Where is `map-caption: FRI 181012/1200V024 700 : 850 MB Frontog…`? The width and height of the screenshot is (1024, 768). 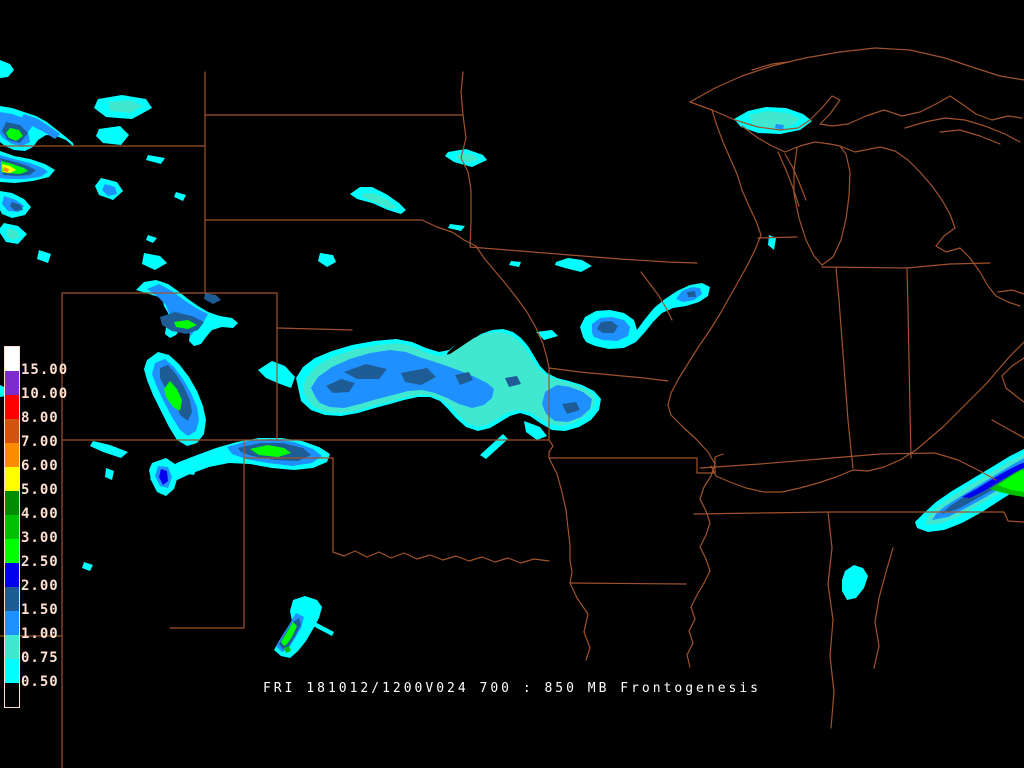 map-caption: FRI 181012/1200V024 700 : 850 MB Frontog… is located at coordinates (512, 688).